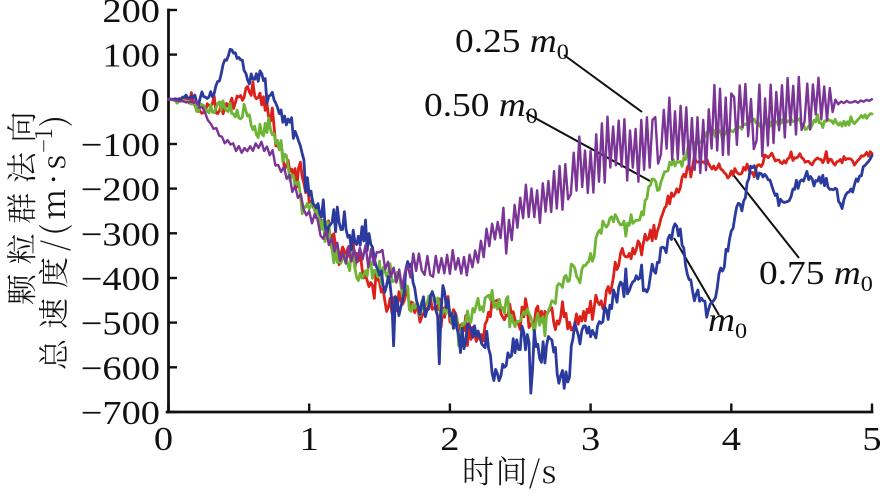 The width and height of the screenshot is (880, 495). I want to click on svg-text: −100, so click(120, 144).